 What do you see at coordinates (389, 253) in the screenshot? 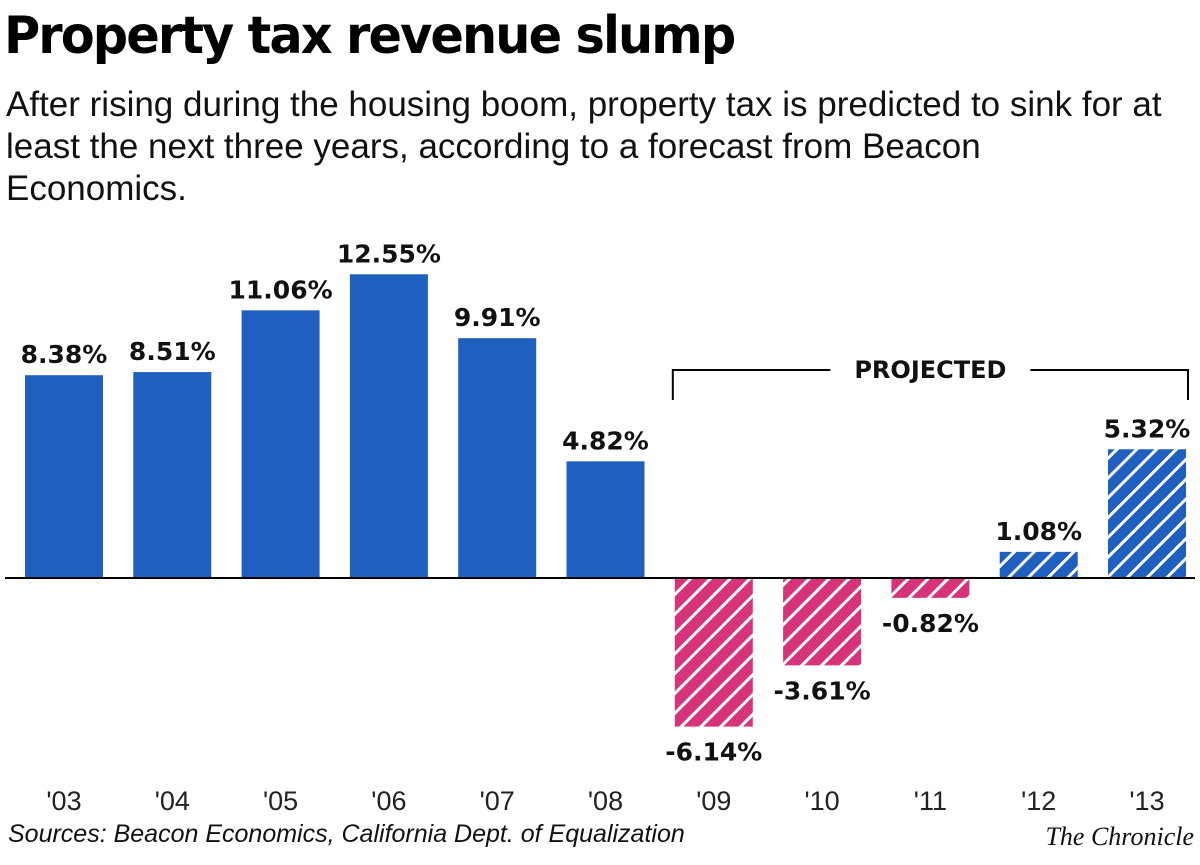
I see `value-label-3: 12.55%` at bounding box center [389, 253].